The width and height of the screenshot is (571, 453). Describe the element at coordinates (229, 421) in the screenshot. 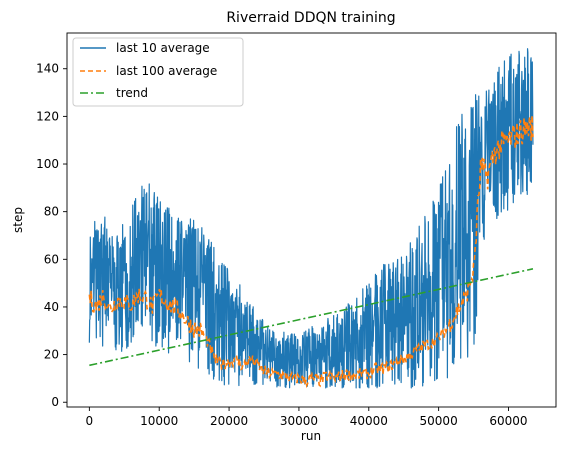

I see `x-tick-label: 20000` at that location.